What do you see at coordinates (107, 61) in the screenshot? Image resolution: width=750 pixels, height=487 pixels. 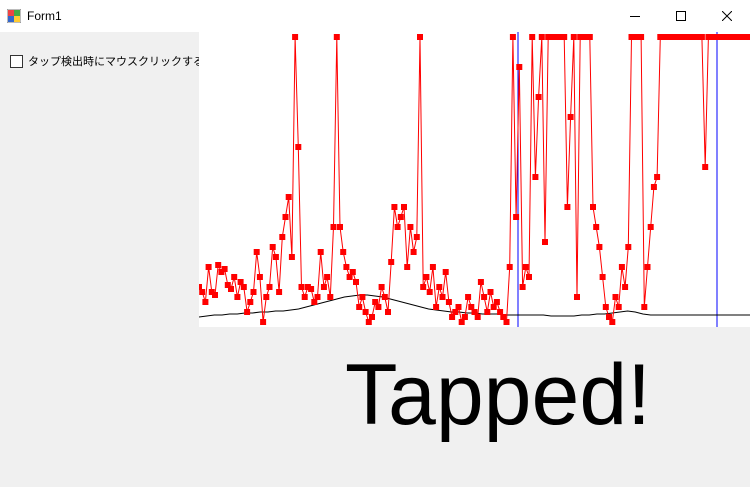 I see `mouse-click-checkbox-row: タップ検出時にマウスクリックする` at bounding box center [107, 61].